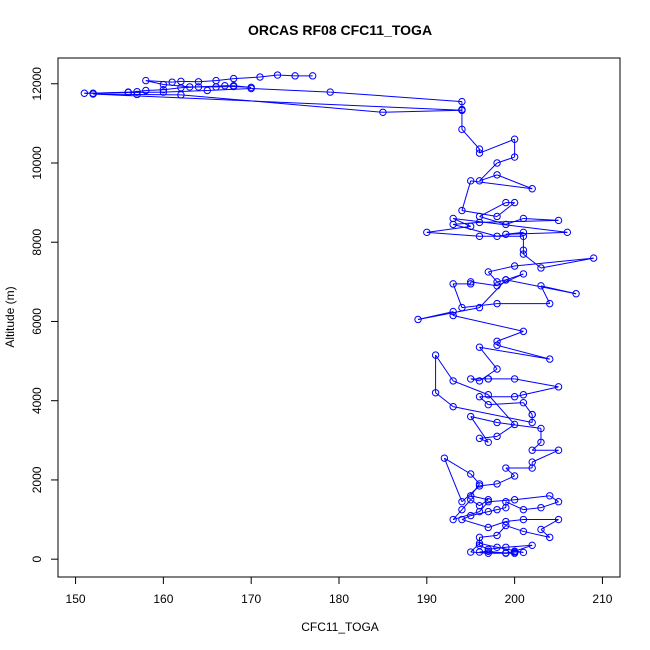 This screenshot has width=650, height=650. Describe the element at coordinates (515, 599) in the screenshot. I see `x-tick-label: 200` at that location.